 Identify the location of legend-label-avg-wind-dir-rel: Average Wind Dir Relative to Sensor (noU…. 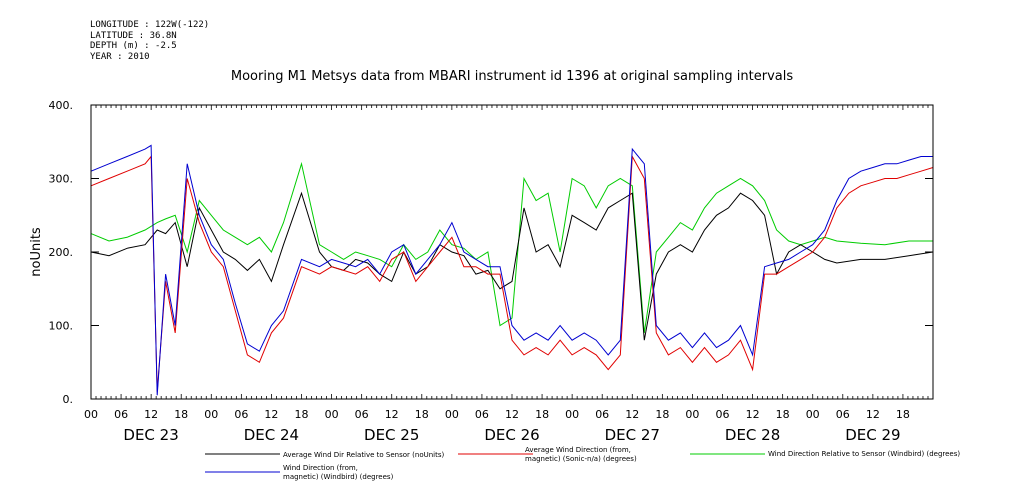
(363, 455).